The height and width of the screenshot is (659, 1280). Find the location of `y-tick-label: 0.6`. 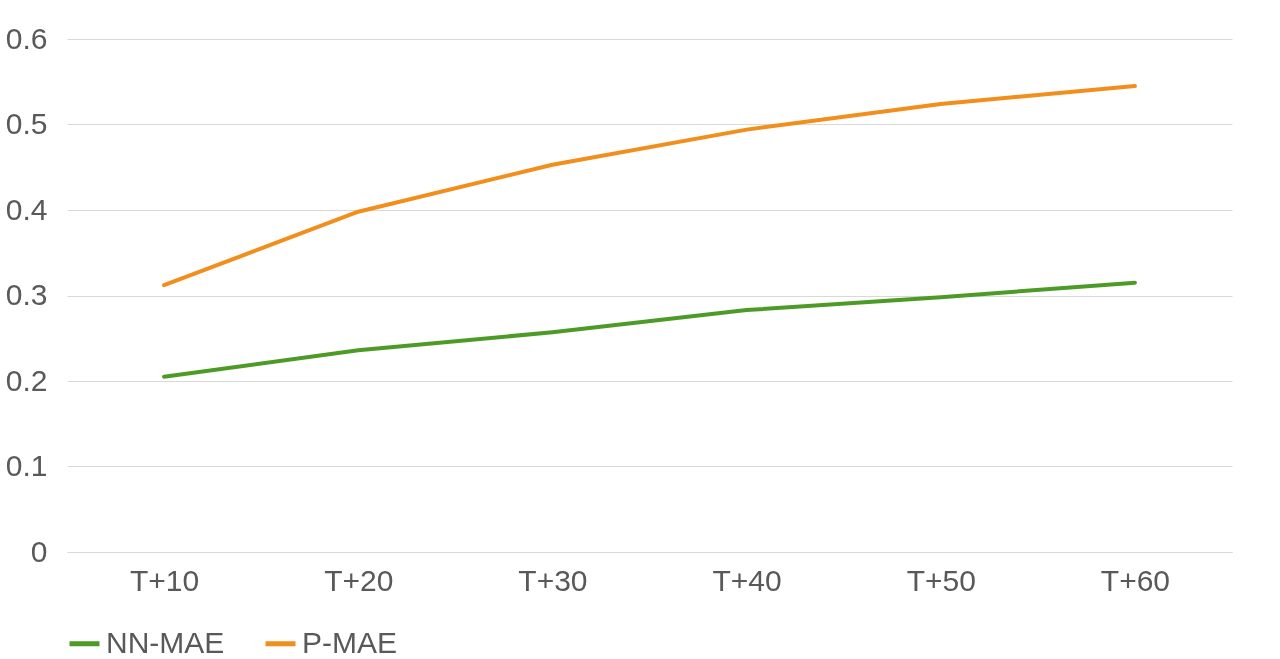

y-tick-label: 0.6 is located at coordinates (26, 38).